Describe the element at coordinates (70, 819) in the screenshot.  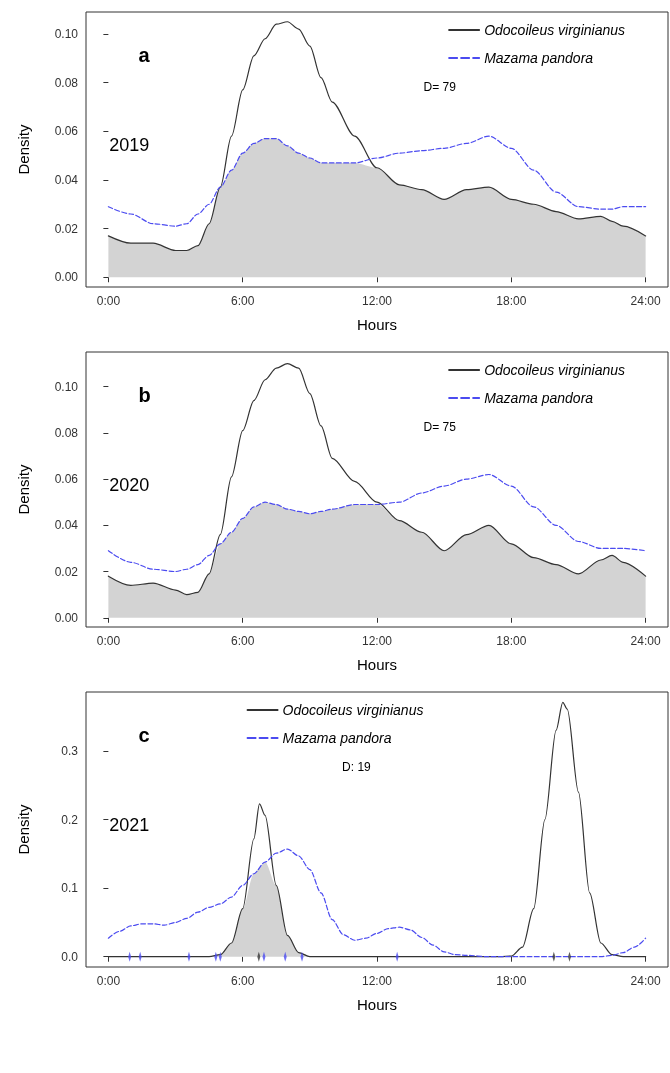
I see `y-tick-label: 0.2` at that location.